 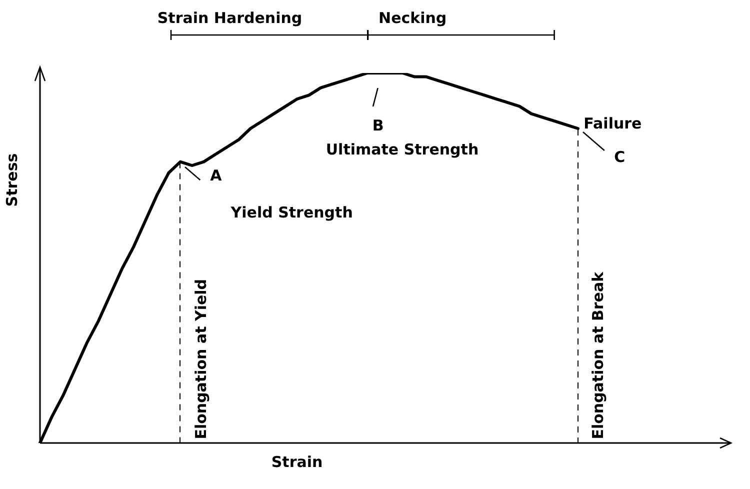 I want to click on text: Necking, so click(x=412, y=17).